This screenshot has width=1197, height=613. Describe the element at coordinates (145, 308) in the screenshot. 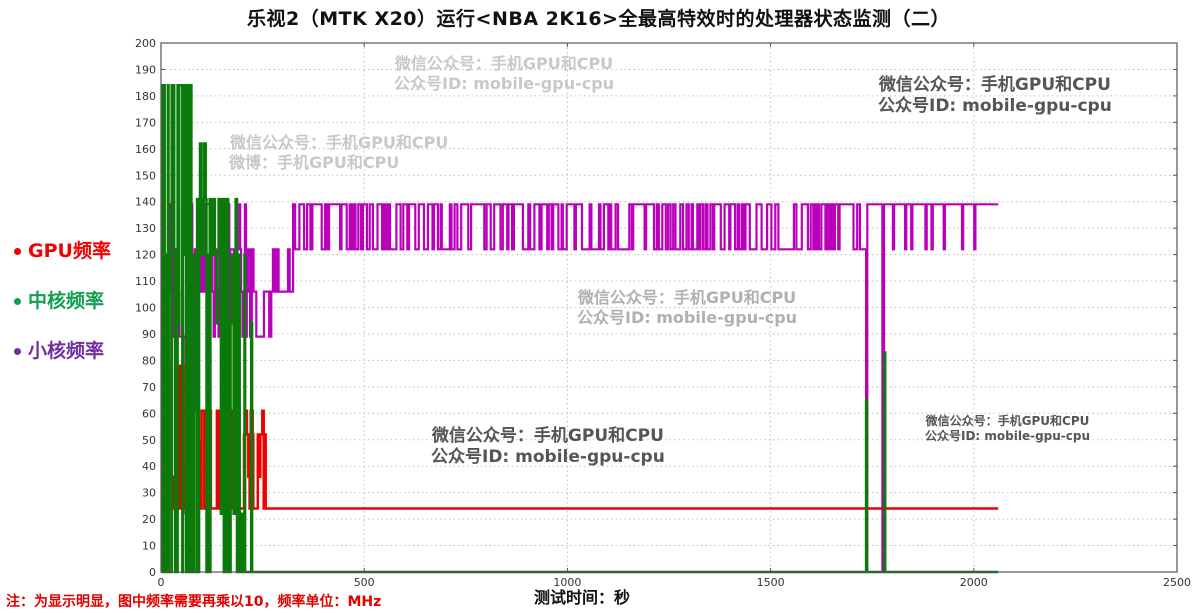

I see `y-tick-label: 100` at that location.